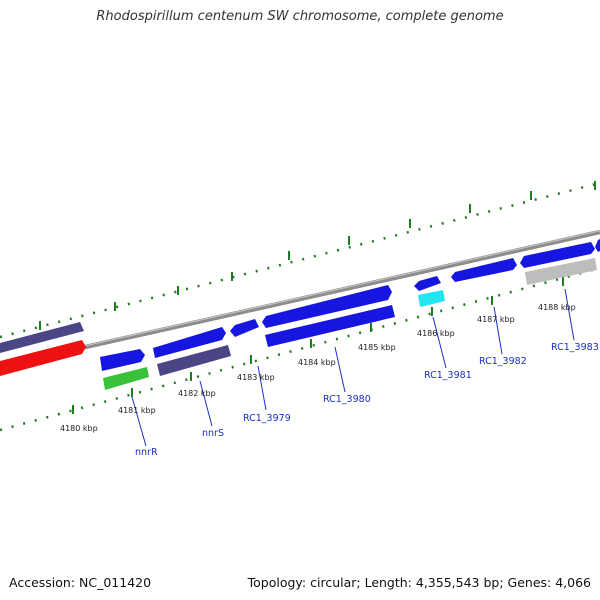 The image size is (600, 600). I want to click on gene-label-nnrR: nnrR, so click(146, 452).